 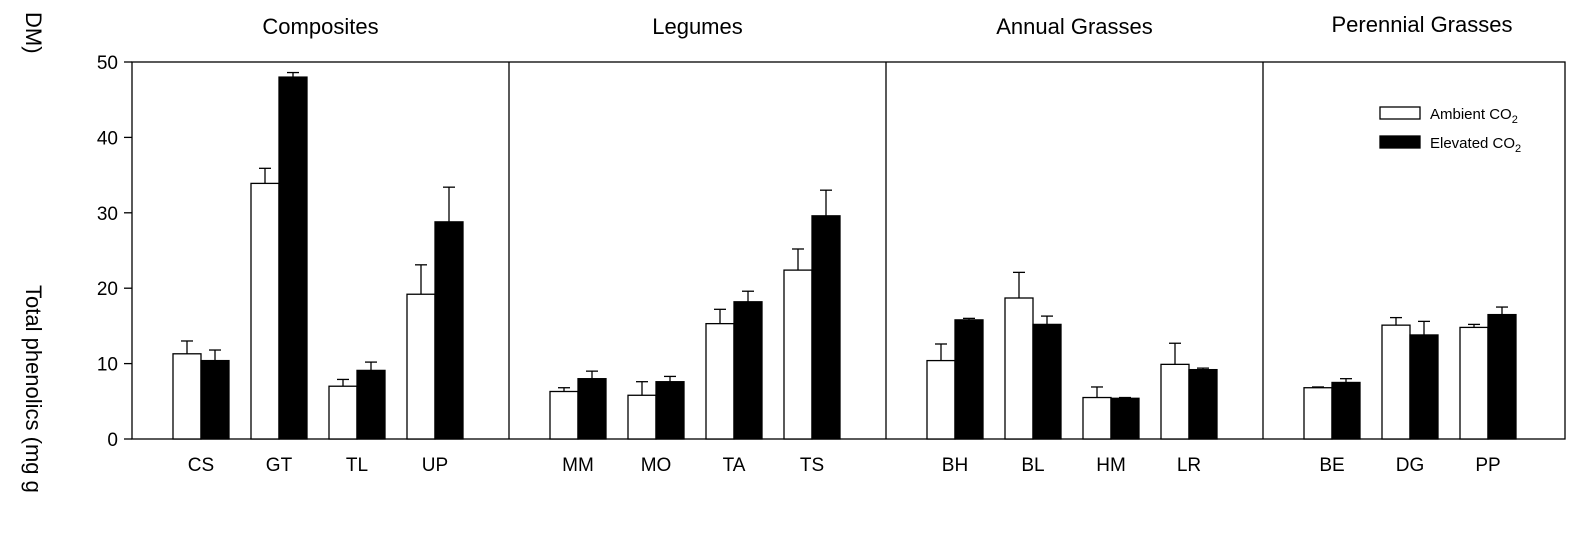 What do you see at coordinates (1487, 465) in the screenshot?
I see `category-label: PP` at bounding box center [1487, 465].